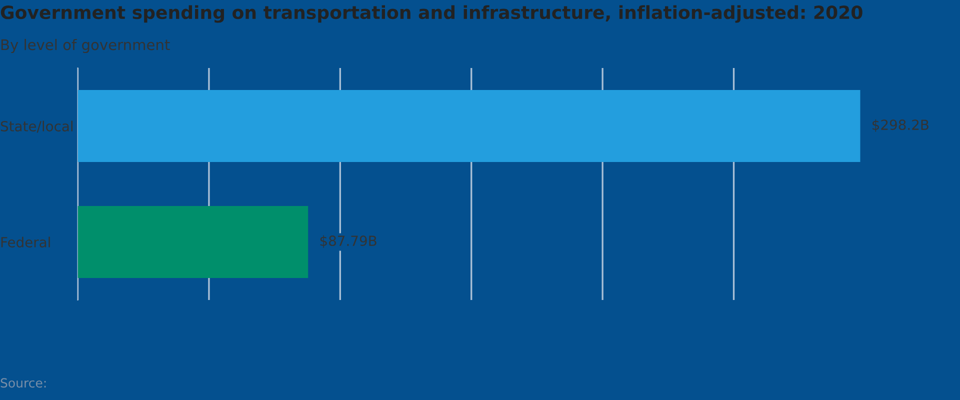  What do you see at coordinates (348, 241) in the screenshot?
I see `data-label: $87.79B` at bounding box center [348, 241].